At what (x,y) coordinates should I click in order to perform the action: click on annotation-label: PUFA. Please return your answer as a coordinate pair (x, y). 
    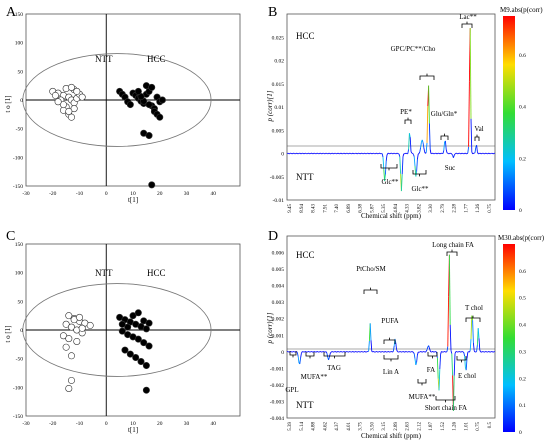
    Looking at the image, I should click on (389, 321).